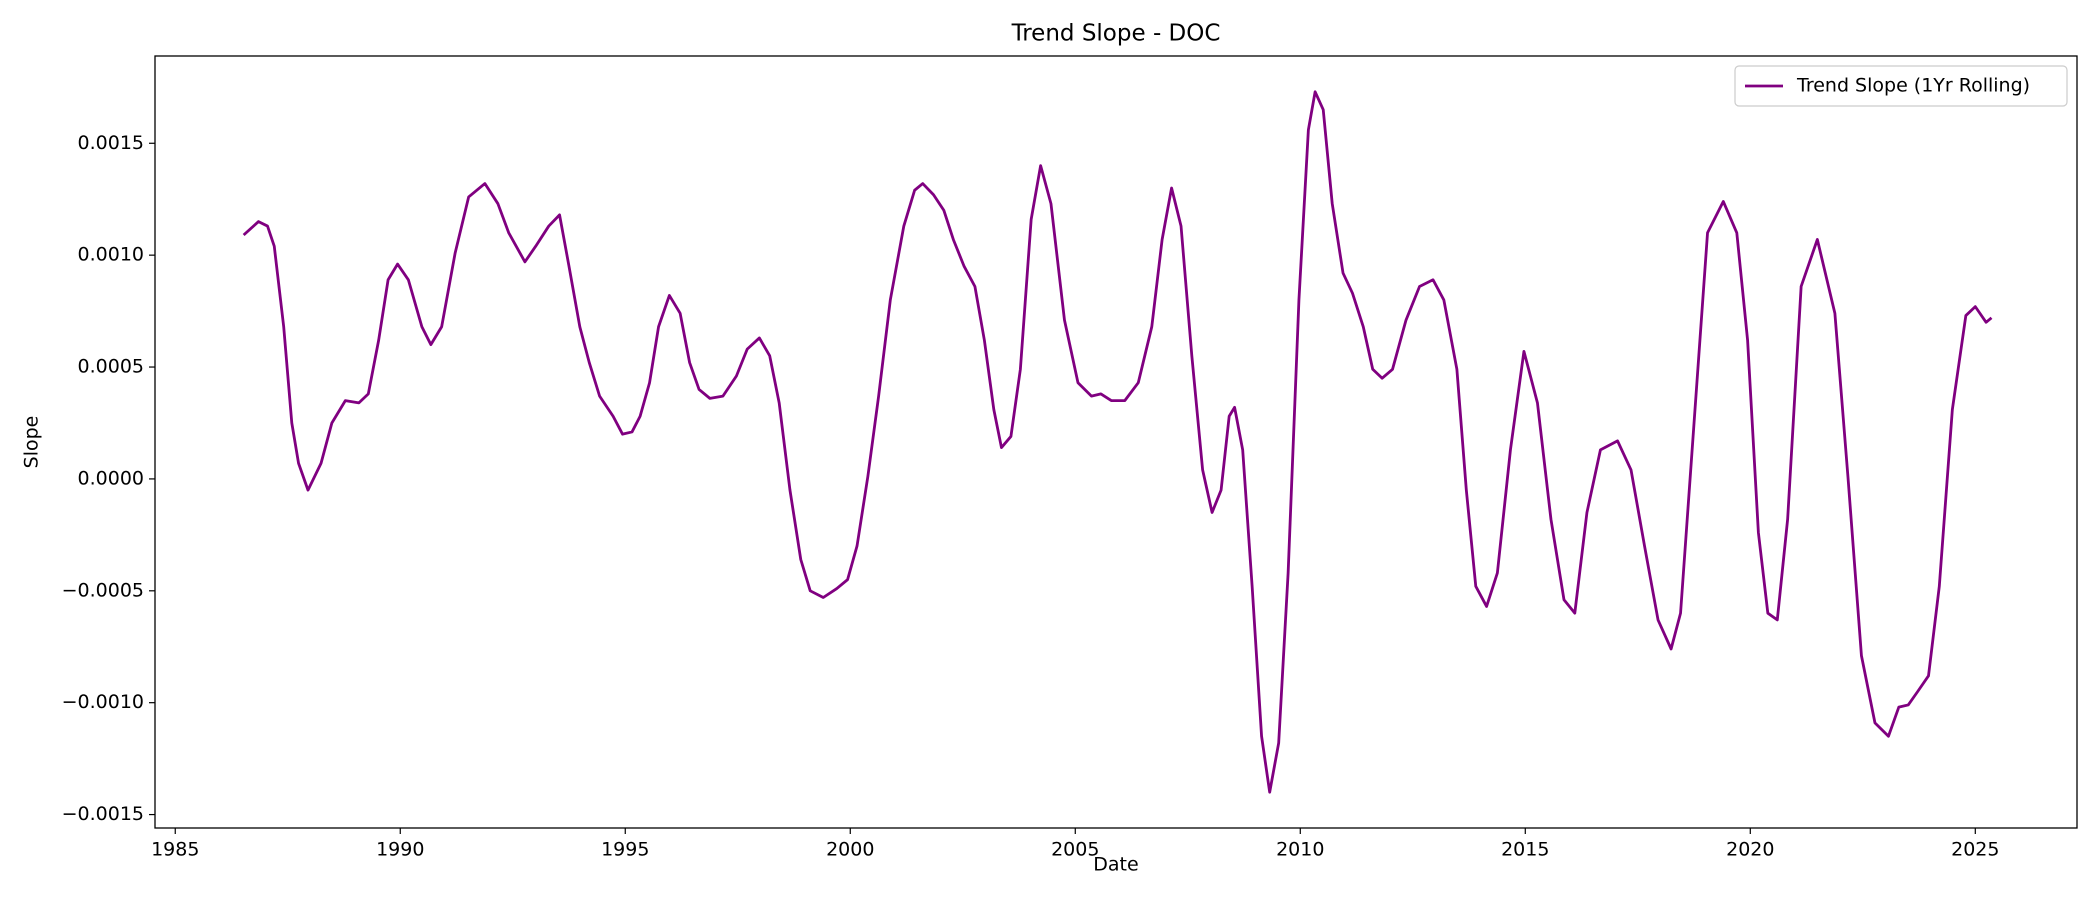 The image size is (2100, 900). I want to click on legend-label: Trend Slope (1Yr Rolling), so click(1913, 86).